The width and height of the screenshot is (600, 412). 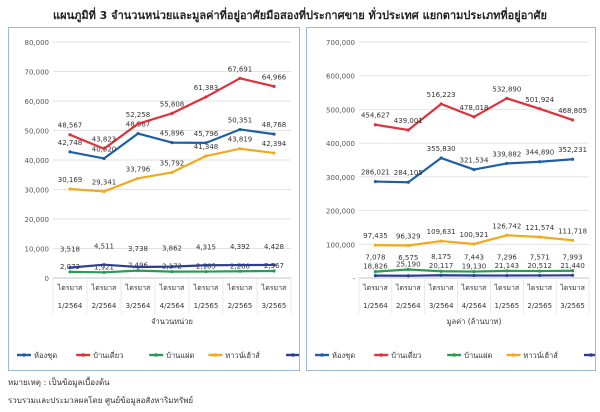 What do you see at coordinates (474, 257) in the screenshot?
I see `data-label: 7,443` at bounding box center [474, 257].